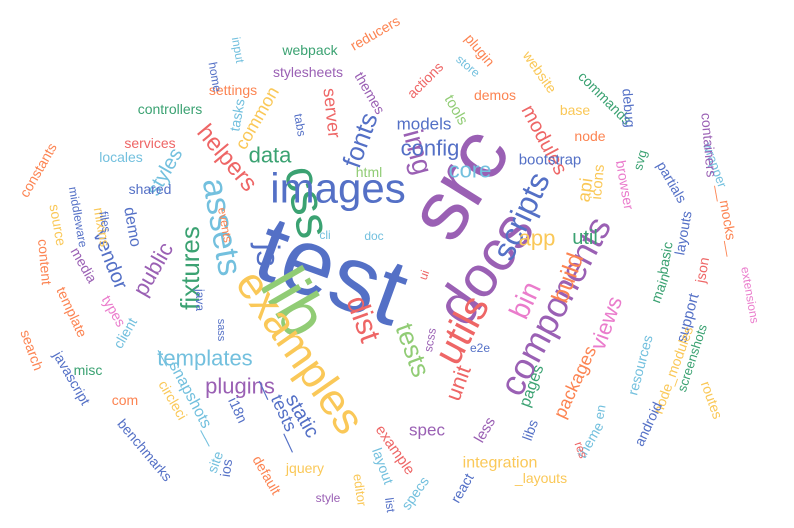 This screenshot has width=794, height=528. What do you see at coordinates (204, 358) in the screenshot?
I see `word-templates: templates` at bounding box center [204, 358].